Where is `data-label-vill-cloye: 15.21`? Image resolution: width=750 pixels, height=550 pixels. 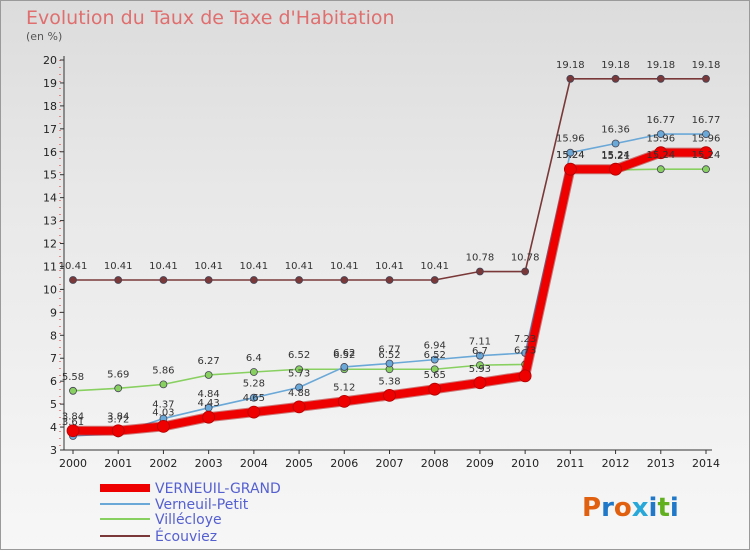 data-label-vill-cloye: 15.21 is located at coordinates (615, 156).